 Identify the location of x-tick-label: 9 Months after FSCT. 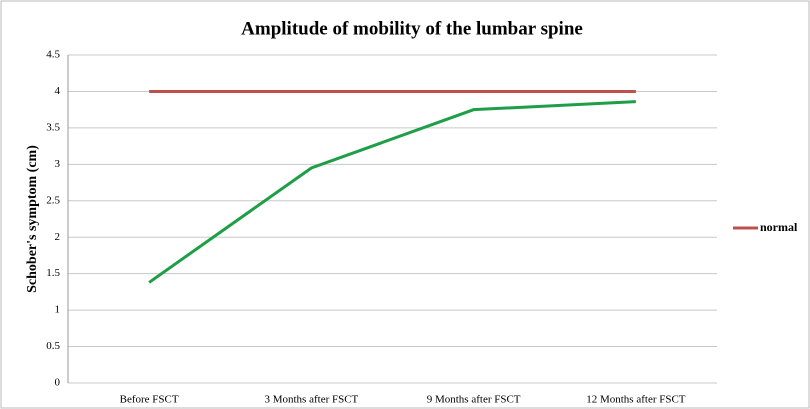
(474, 400).